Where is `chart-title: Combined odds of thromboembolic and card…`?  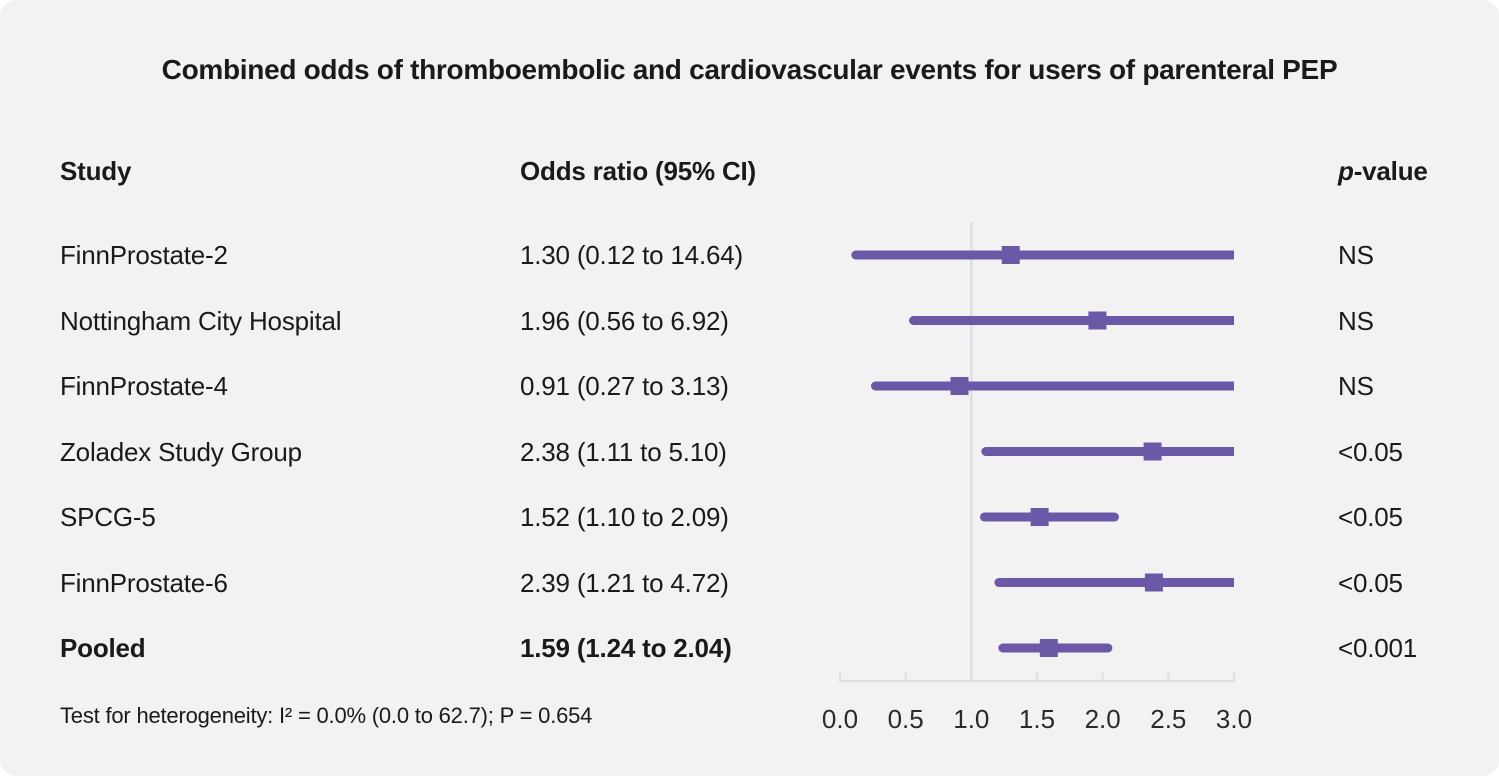 chart-title: Combined odds of thromboembolic and card… is located at coordinates (749, 69).